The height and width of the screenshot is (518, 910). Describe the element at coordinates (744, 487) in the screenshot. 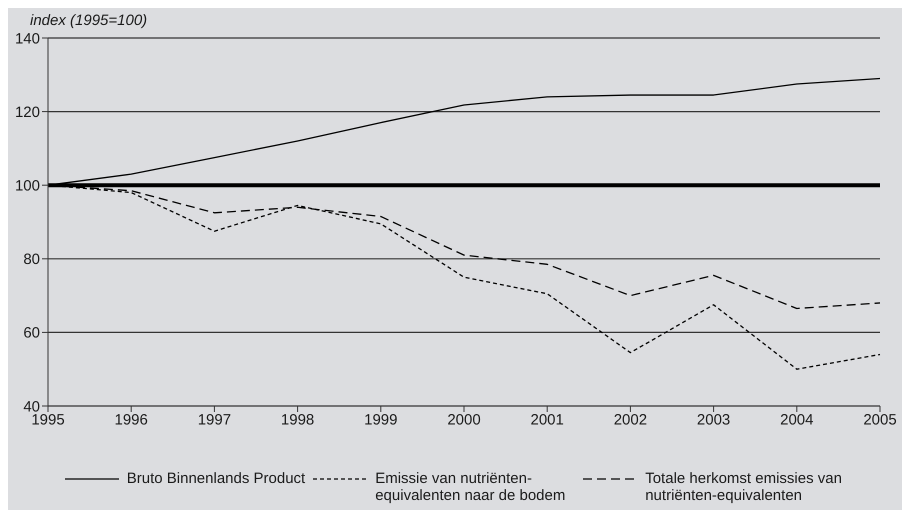

I see `legend-label: Totale herkomst emissies van nutriënten-equivalenten` at that location.